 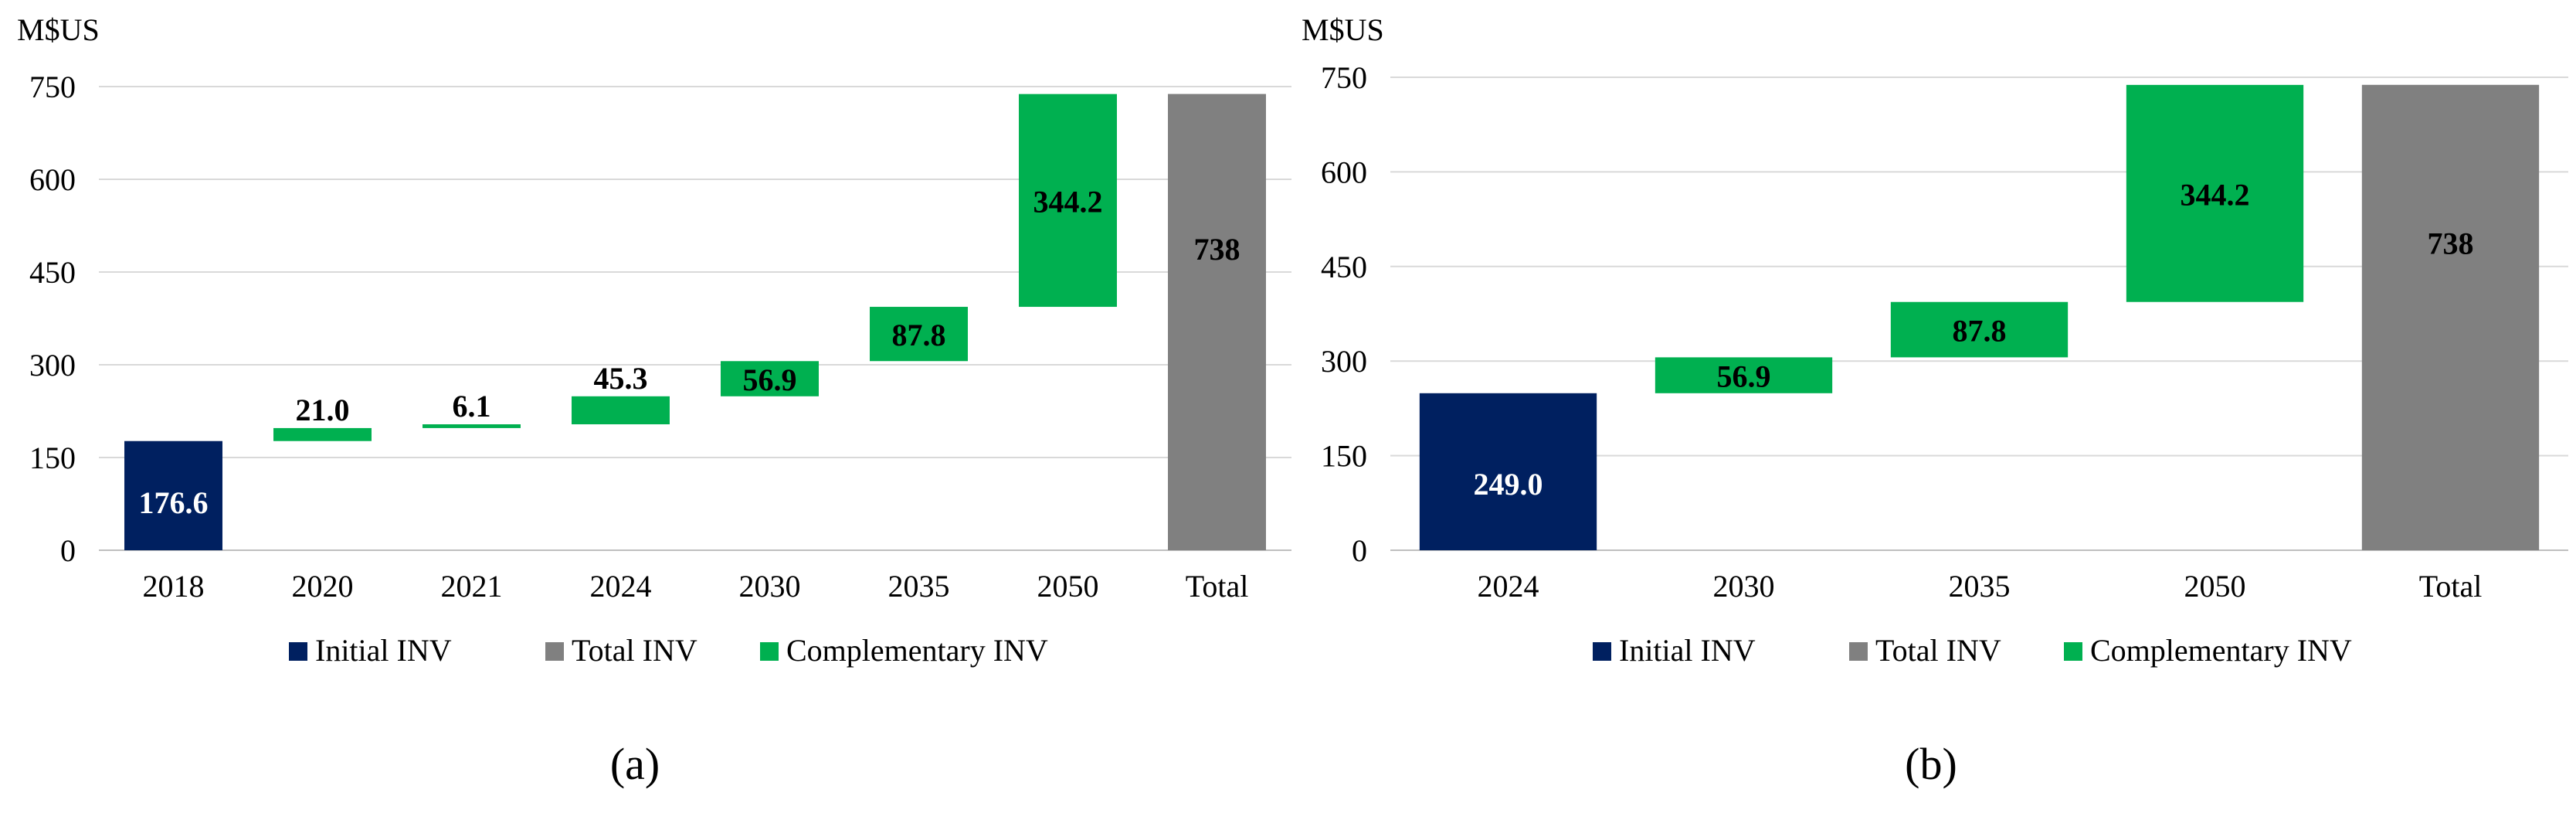 What do you see at coordinates (1508, 484) in the screenshot?
I see `data-label: 249.0` at bounding box center [1508, 484].